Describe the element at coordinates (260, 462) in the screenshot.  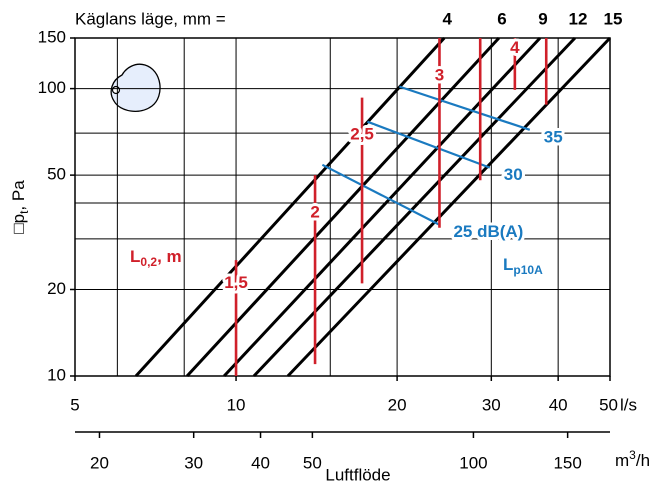
I see `x2-tick-label: 40` at that location.